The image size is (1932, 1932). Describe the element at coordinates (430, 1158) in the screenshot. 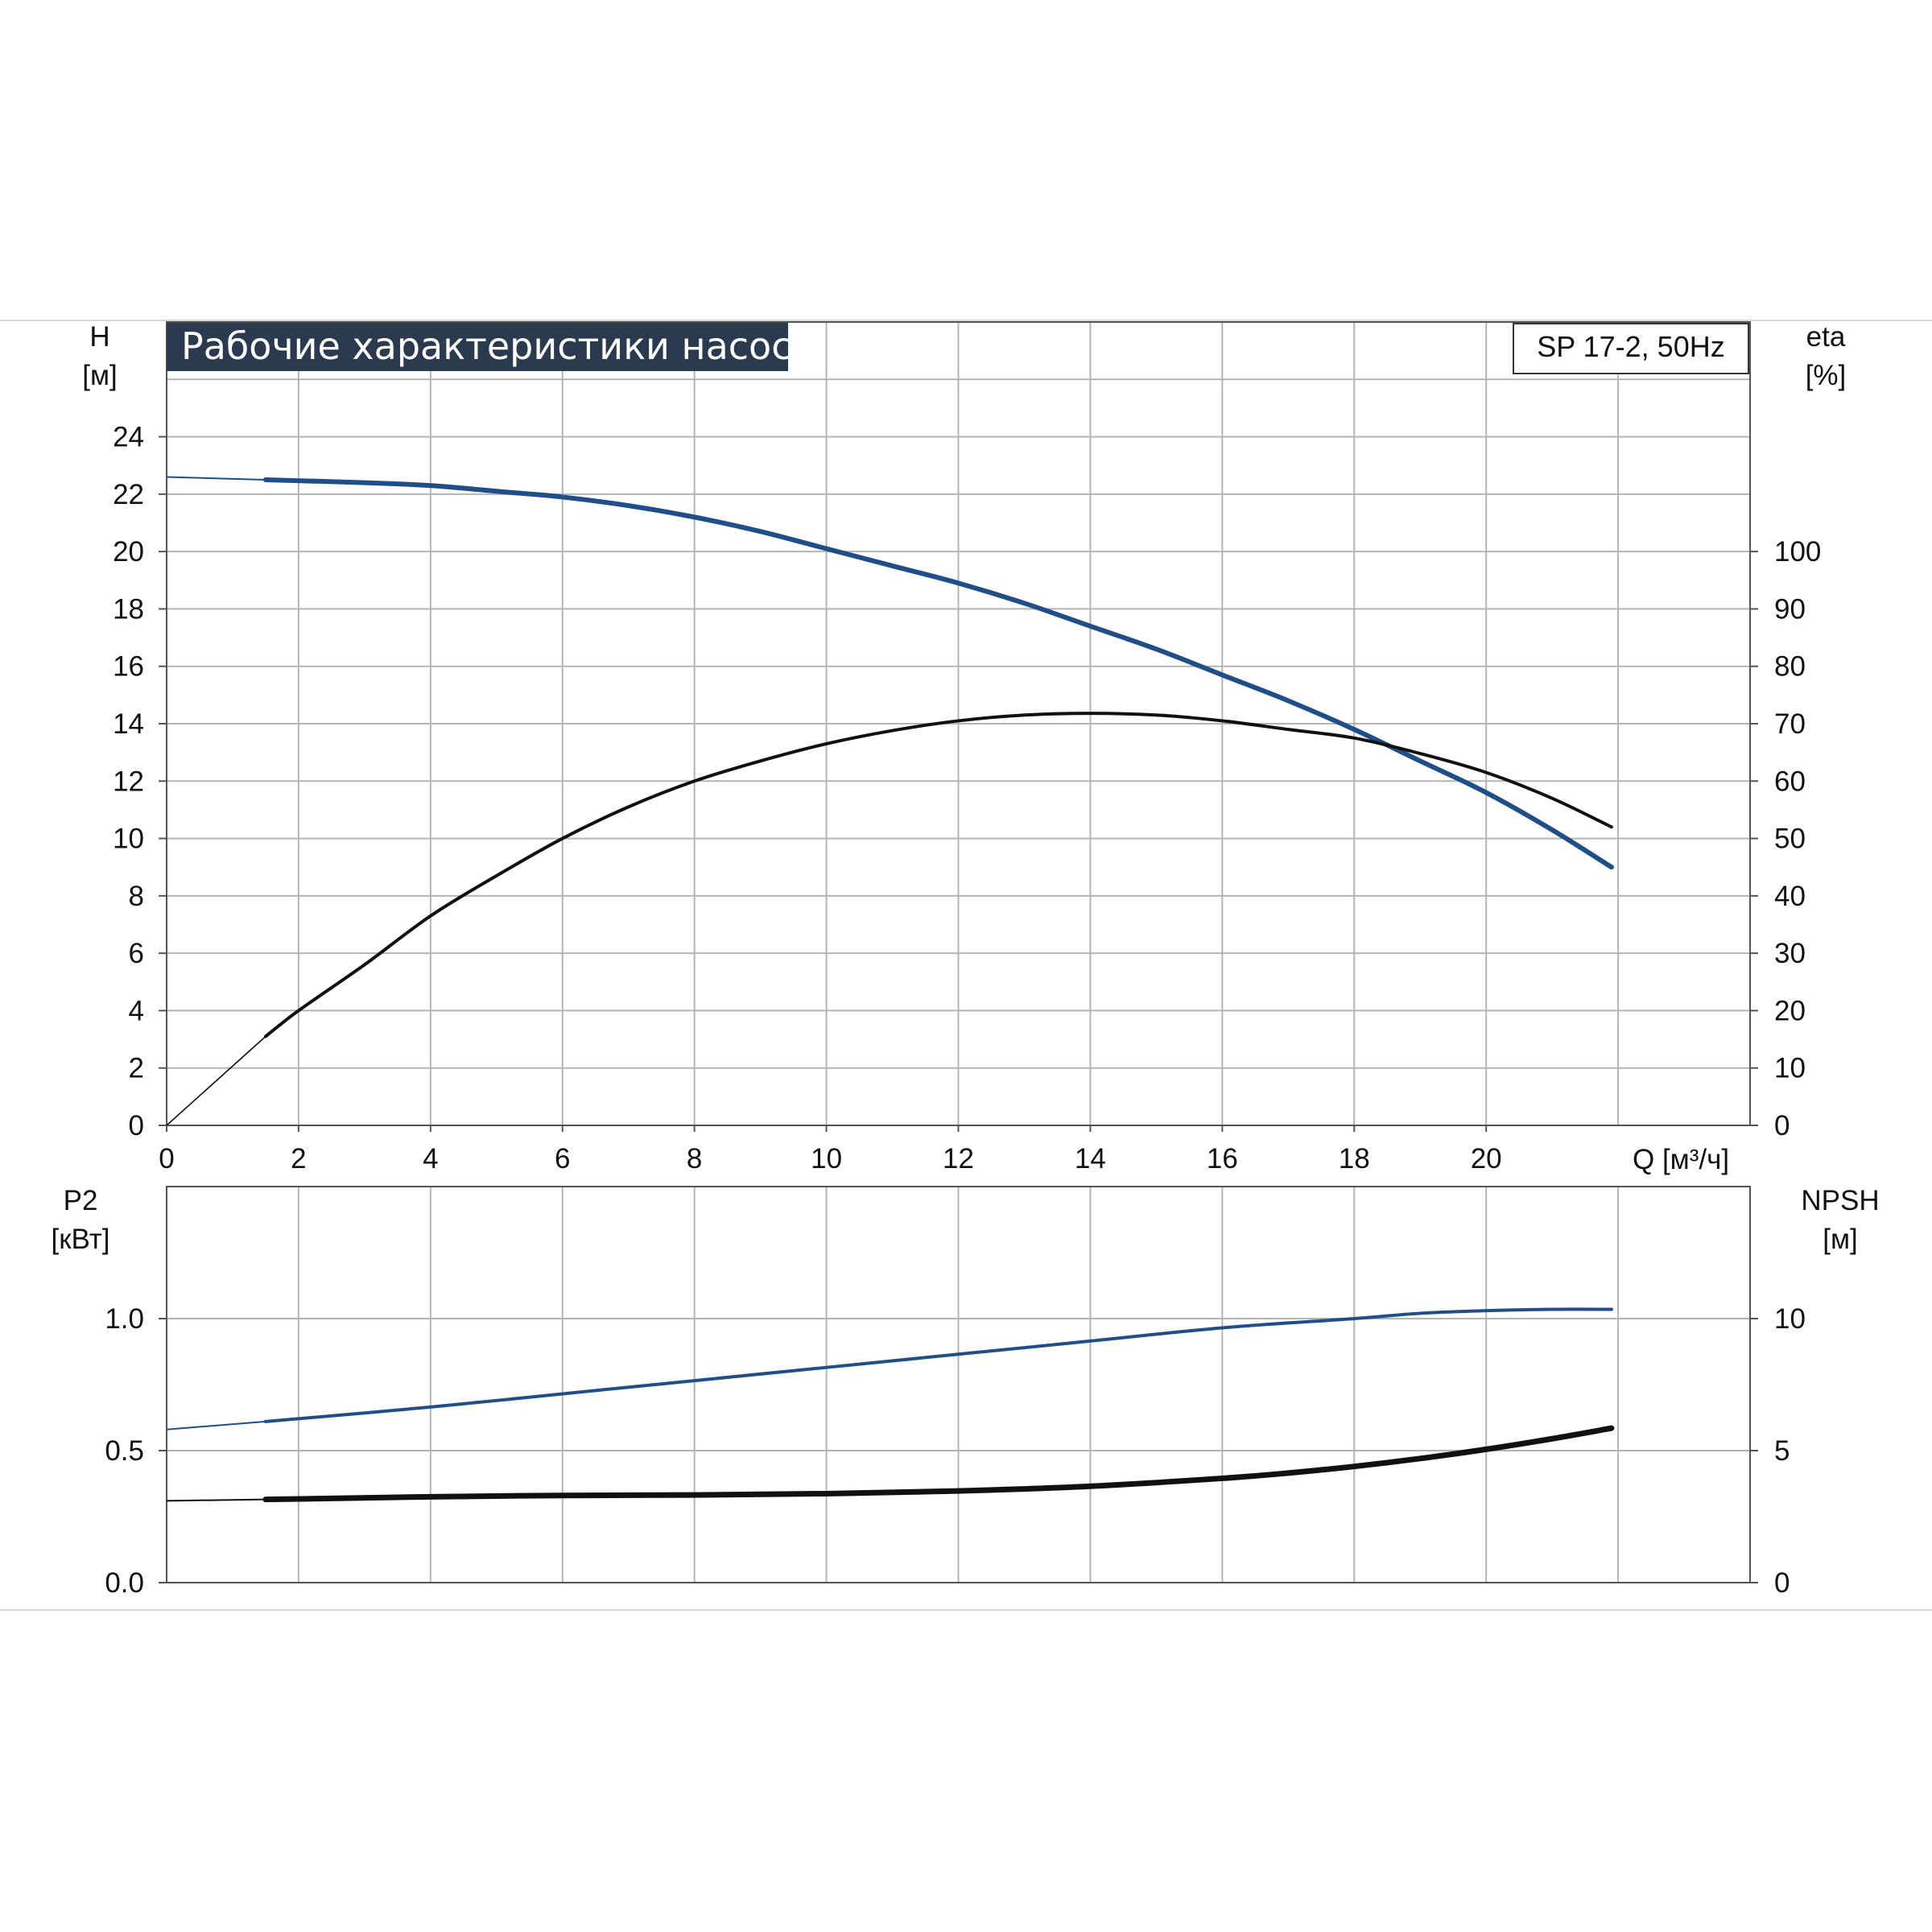

I see `x-tick-label: 4` at that location.